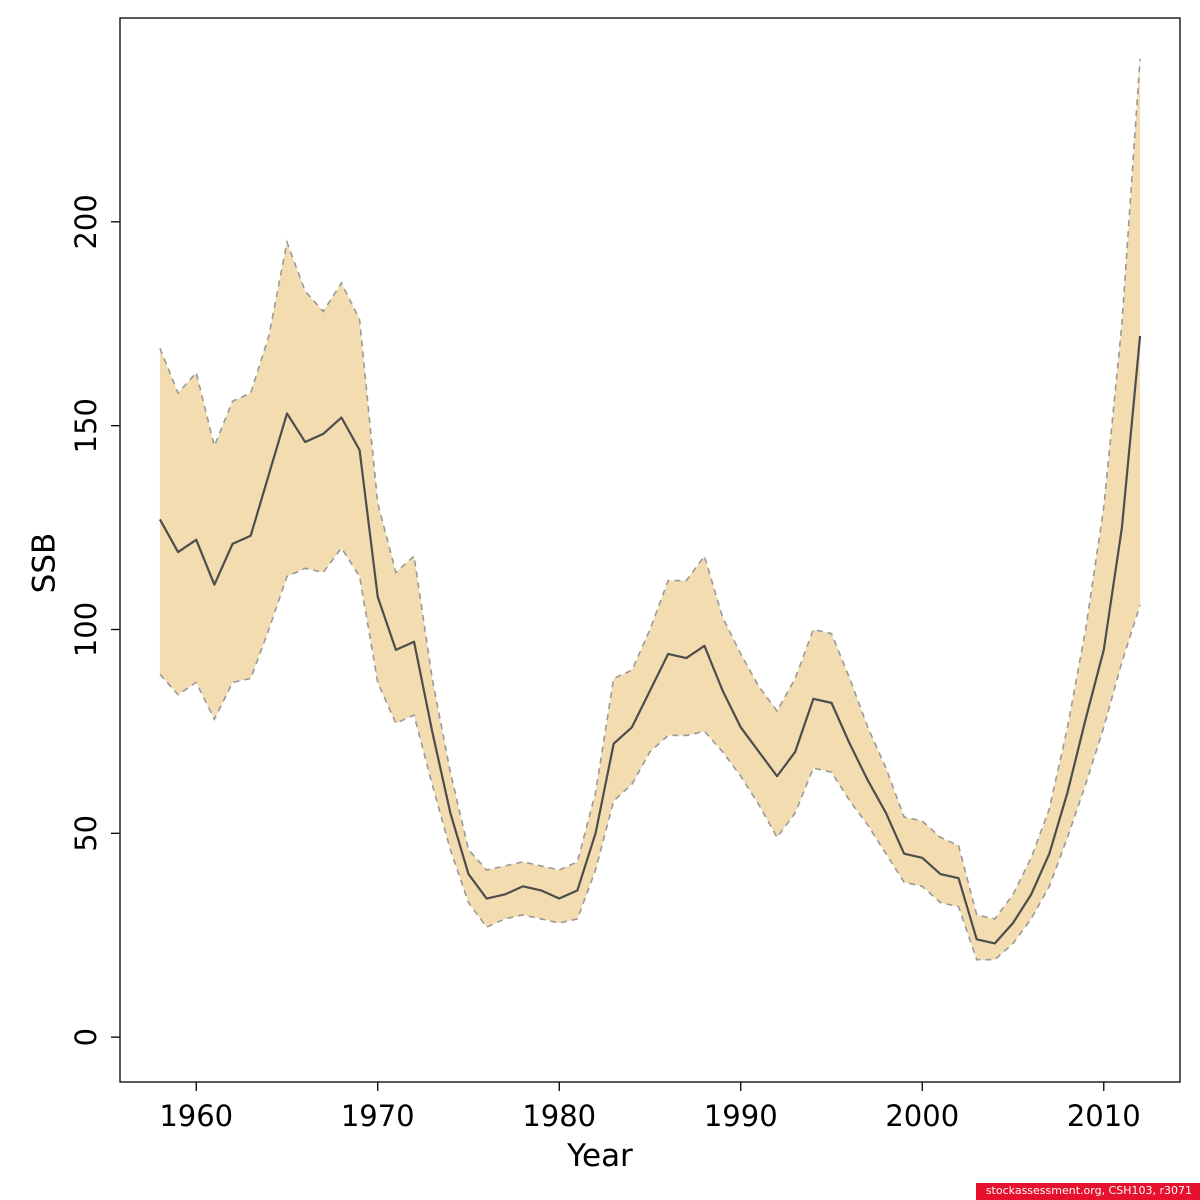 The height and width of the screenshot is (1200, 1200). I want to click on x-axis-tick-label: 1970, so click(378, 1116).